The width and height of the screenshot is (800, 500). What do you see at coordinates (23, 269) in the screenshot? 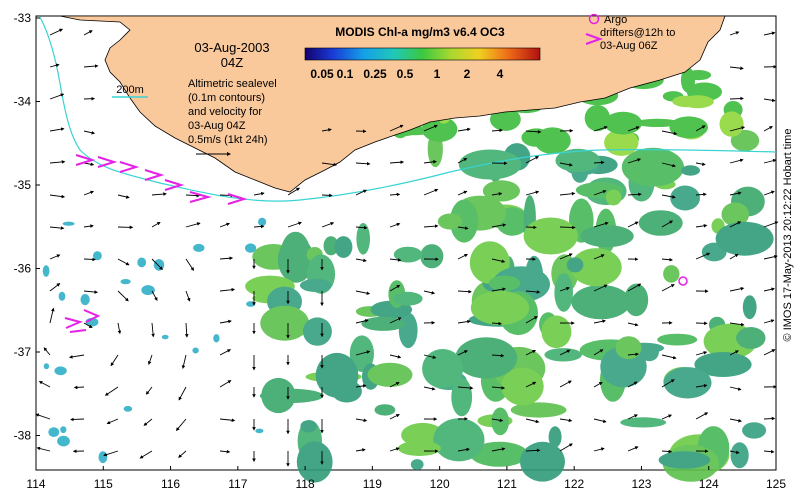
I see `y-tick-label: -36` at bounding box center [23, 269].